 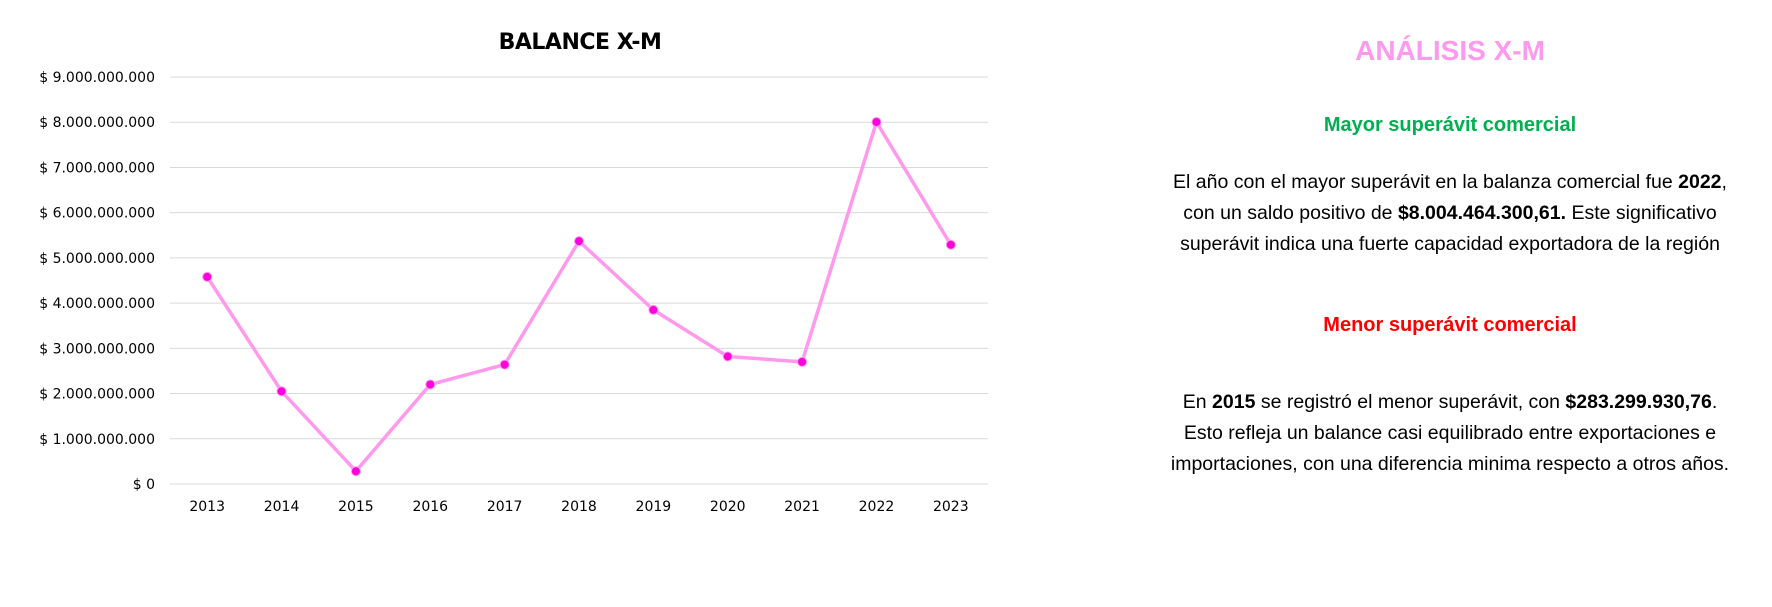 I want to click on y-tick-label: $ 7.000.000.000, so click(x=97, y=168).